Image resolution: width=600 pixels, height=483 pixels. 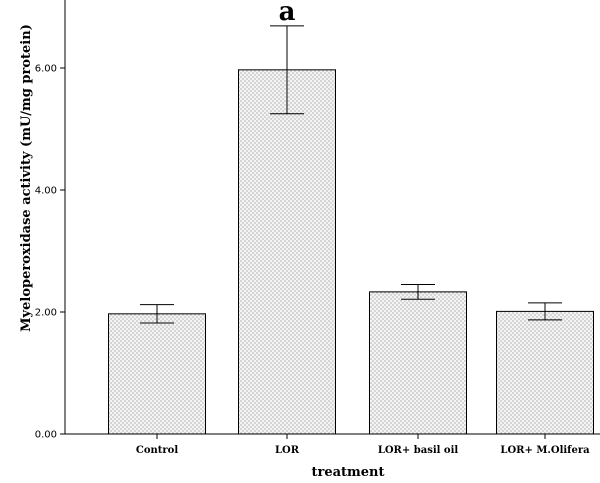 What do you see at coordinates (46, 313) in the screenshot?
I see `y-tick-label: 2.00` at bounding box center [46, 313].